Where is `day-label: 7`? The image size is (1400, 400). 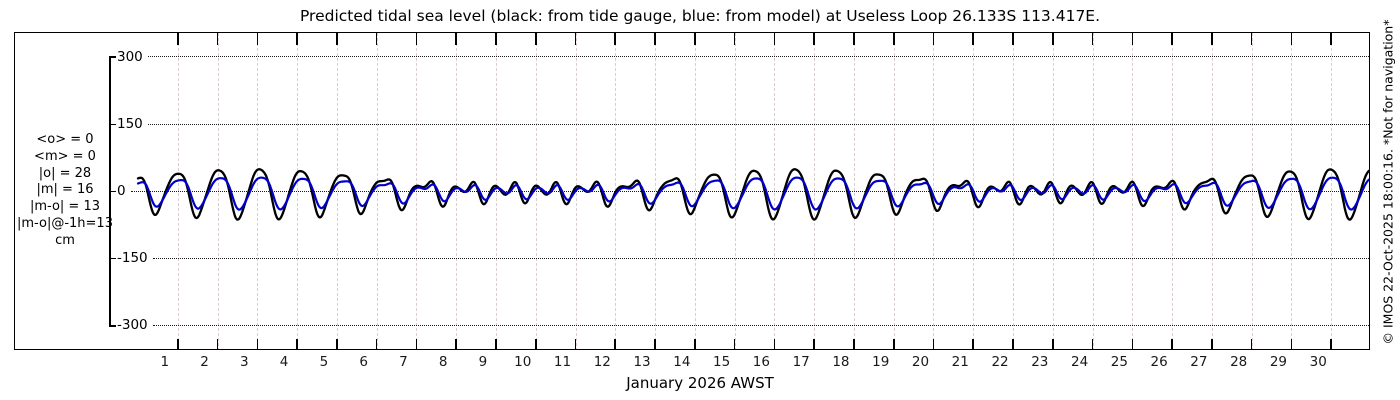
day-label: 7 is located at coordinates (403, 362).